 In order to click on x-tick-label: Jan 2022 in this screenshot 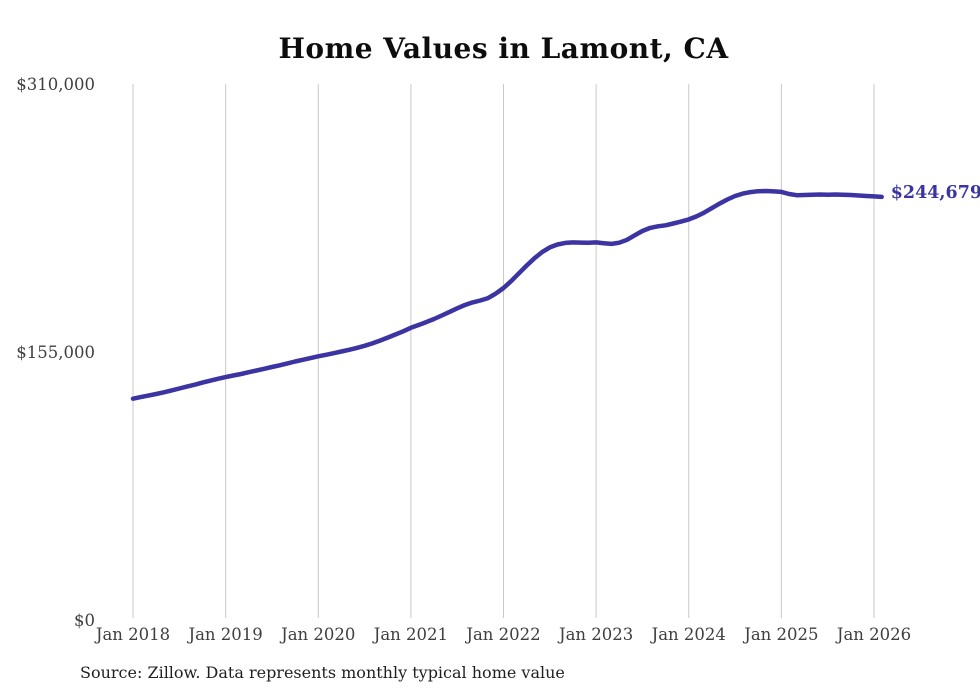, I will do `click(502, 634)`.